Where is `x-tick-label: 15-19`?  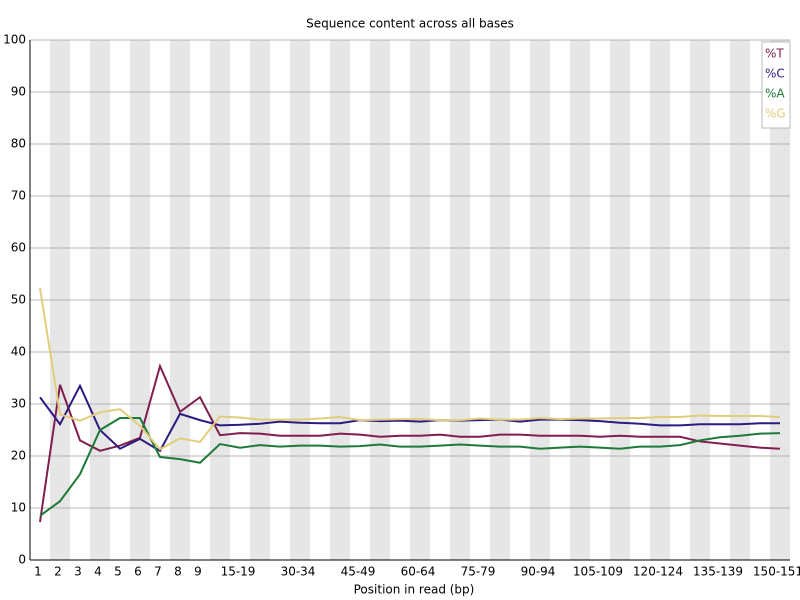 x-tick-label: 15-19 is located at coordinates (238, 572).